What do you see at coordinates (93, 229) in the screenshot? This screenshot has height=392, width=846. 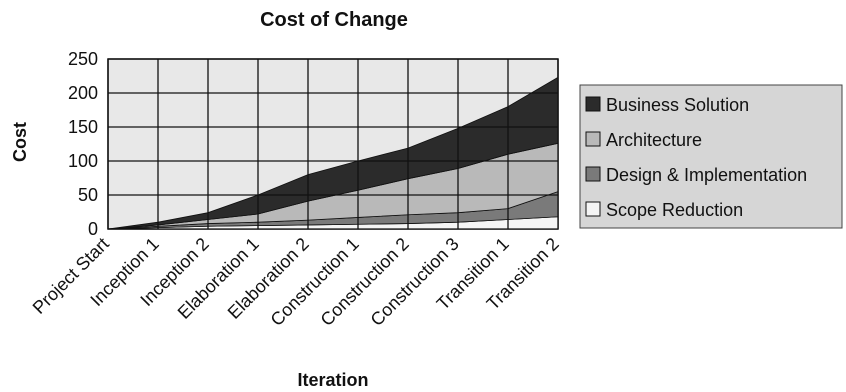 I see `y-tick-label: 0` at bounding box center [93, 229].